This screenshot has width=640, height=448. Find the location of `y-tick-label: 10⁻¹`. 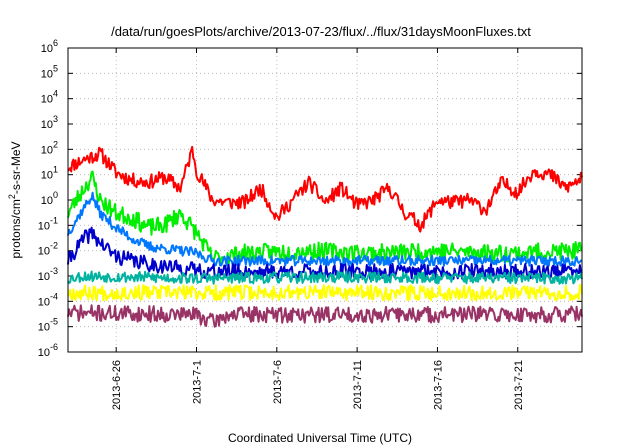

y-tick-label: 10⁻¹ is located at coordinates (48, 223).